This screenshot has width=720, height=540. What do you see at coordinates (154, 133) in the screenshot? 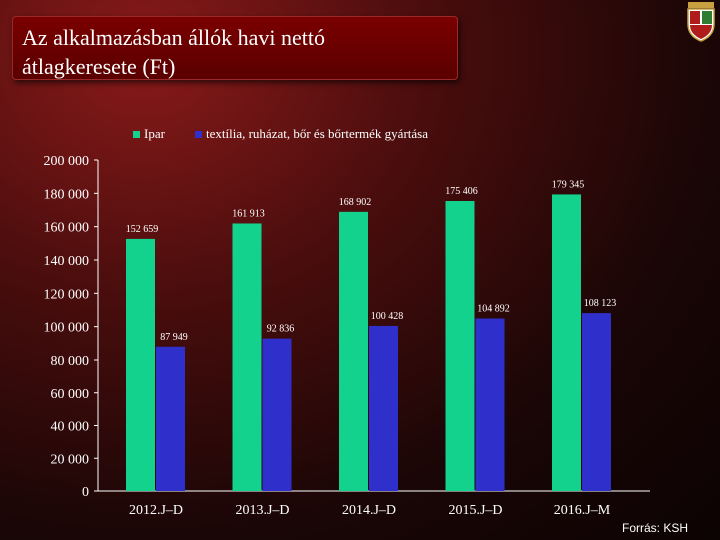
I see `legend-label-ipar: Ipar` at bounding box center [154, 133].